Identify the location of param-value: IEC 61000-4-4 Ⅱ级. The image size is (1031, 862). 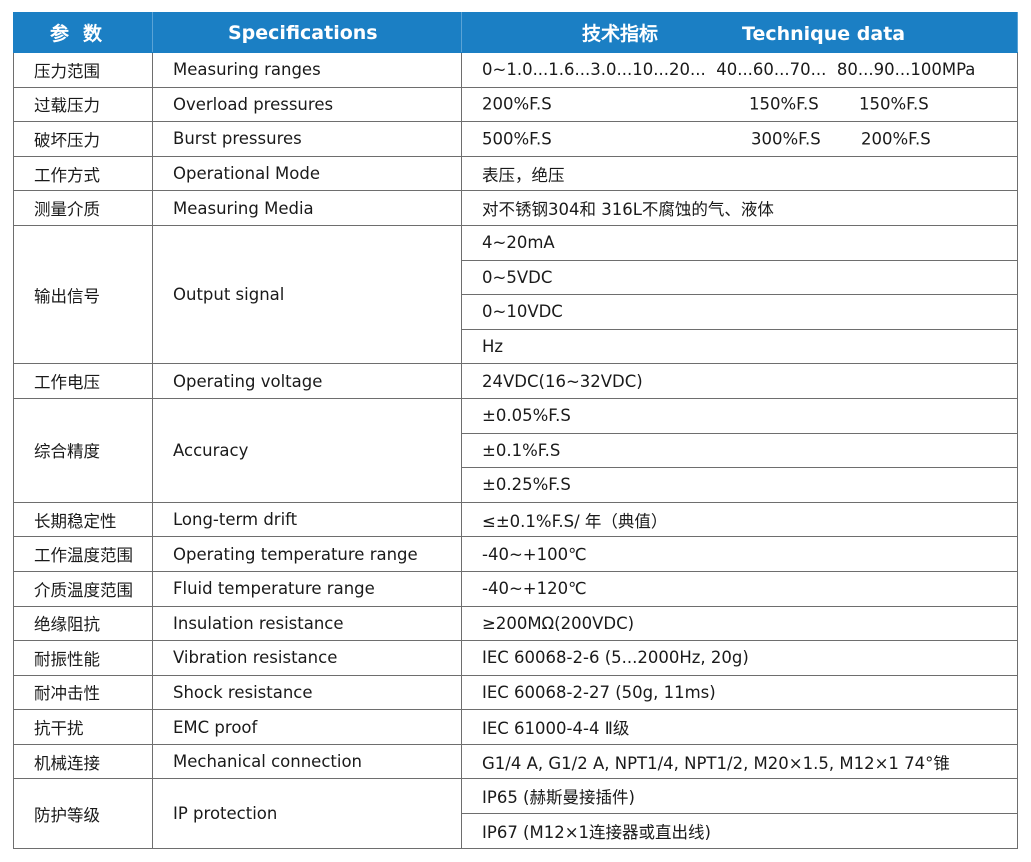
(739, 727).